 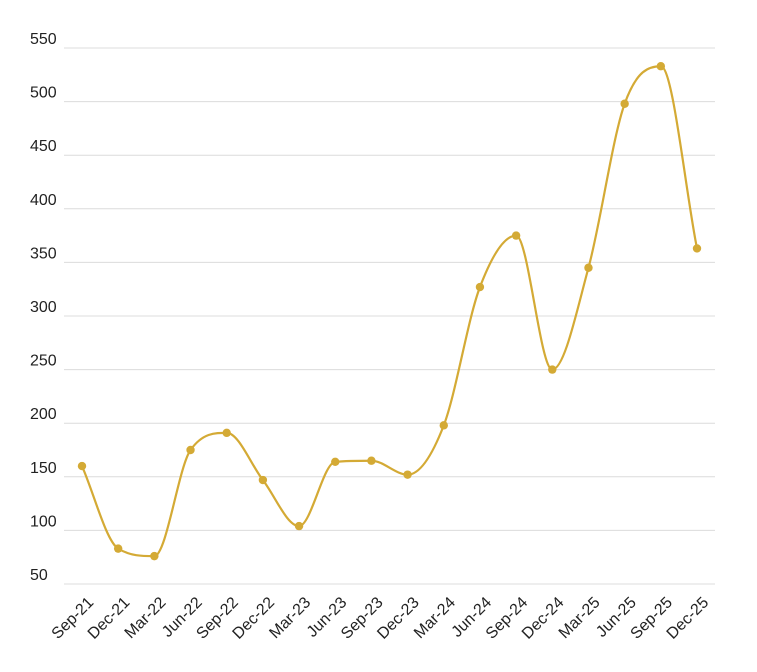 I want to click on y-tick-label: 550, so click(x=43, y=39).